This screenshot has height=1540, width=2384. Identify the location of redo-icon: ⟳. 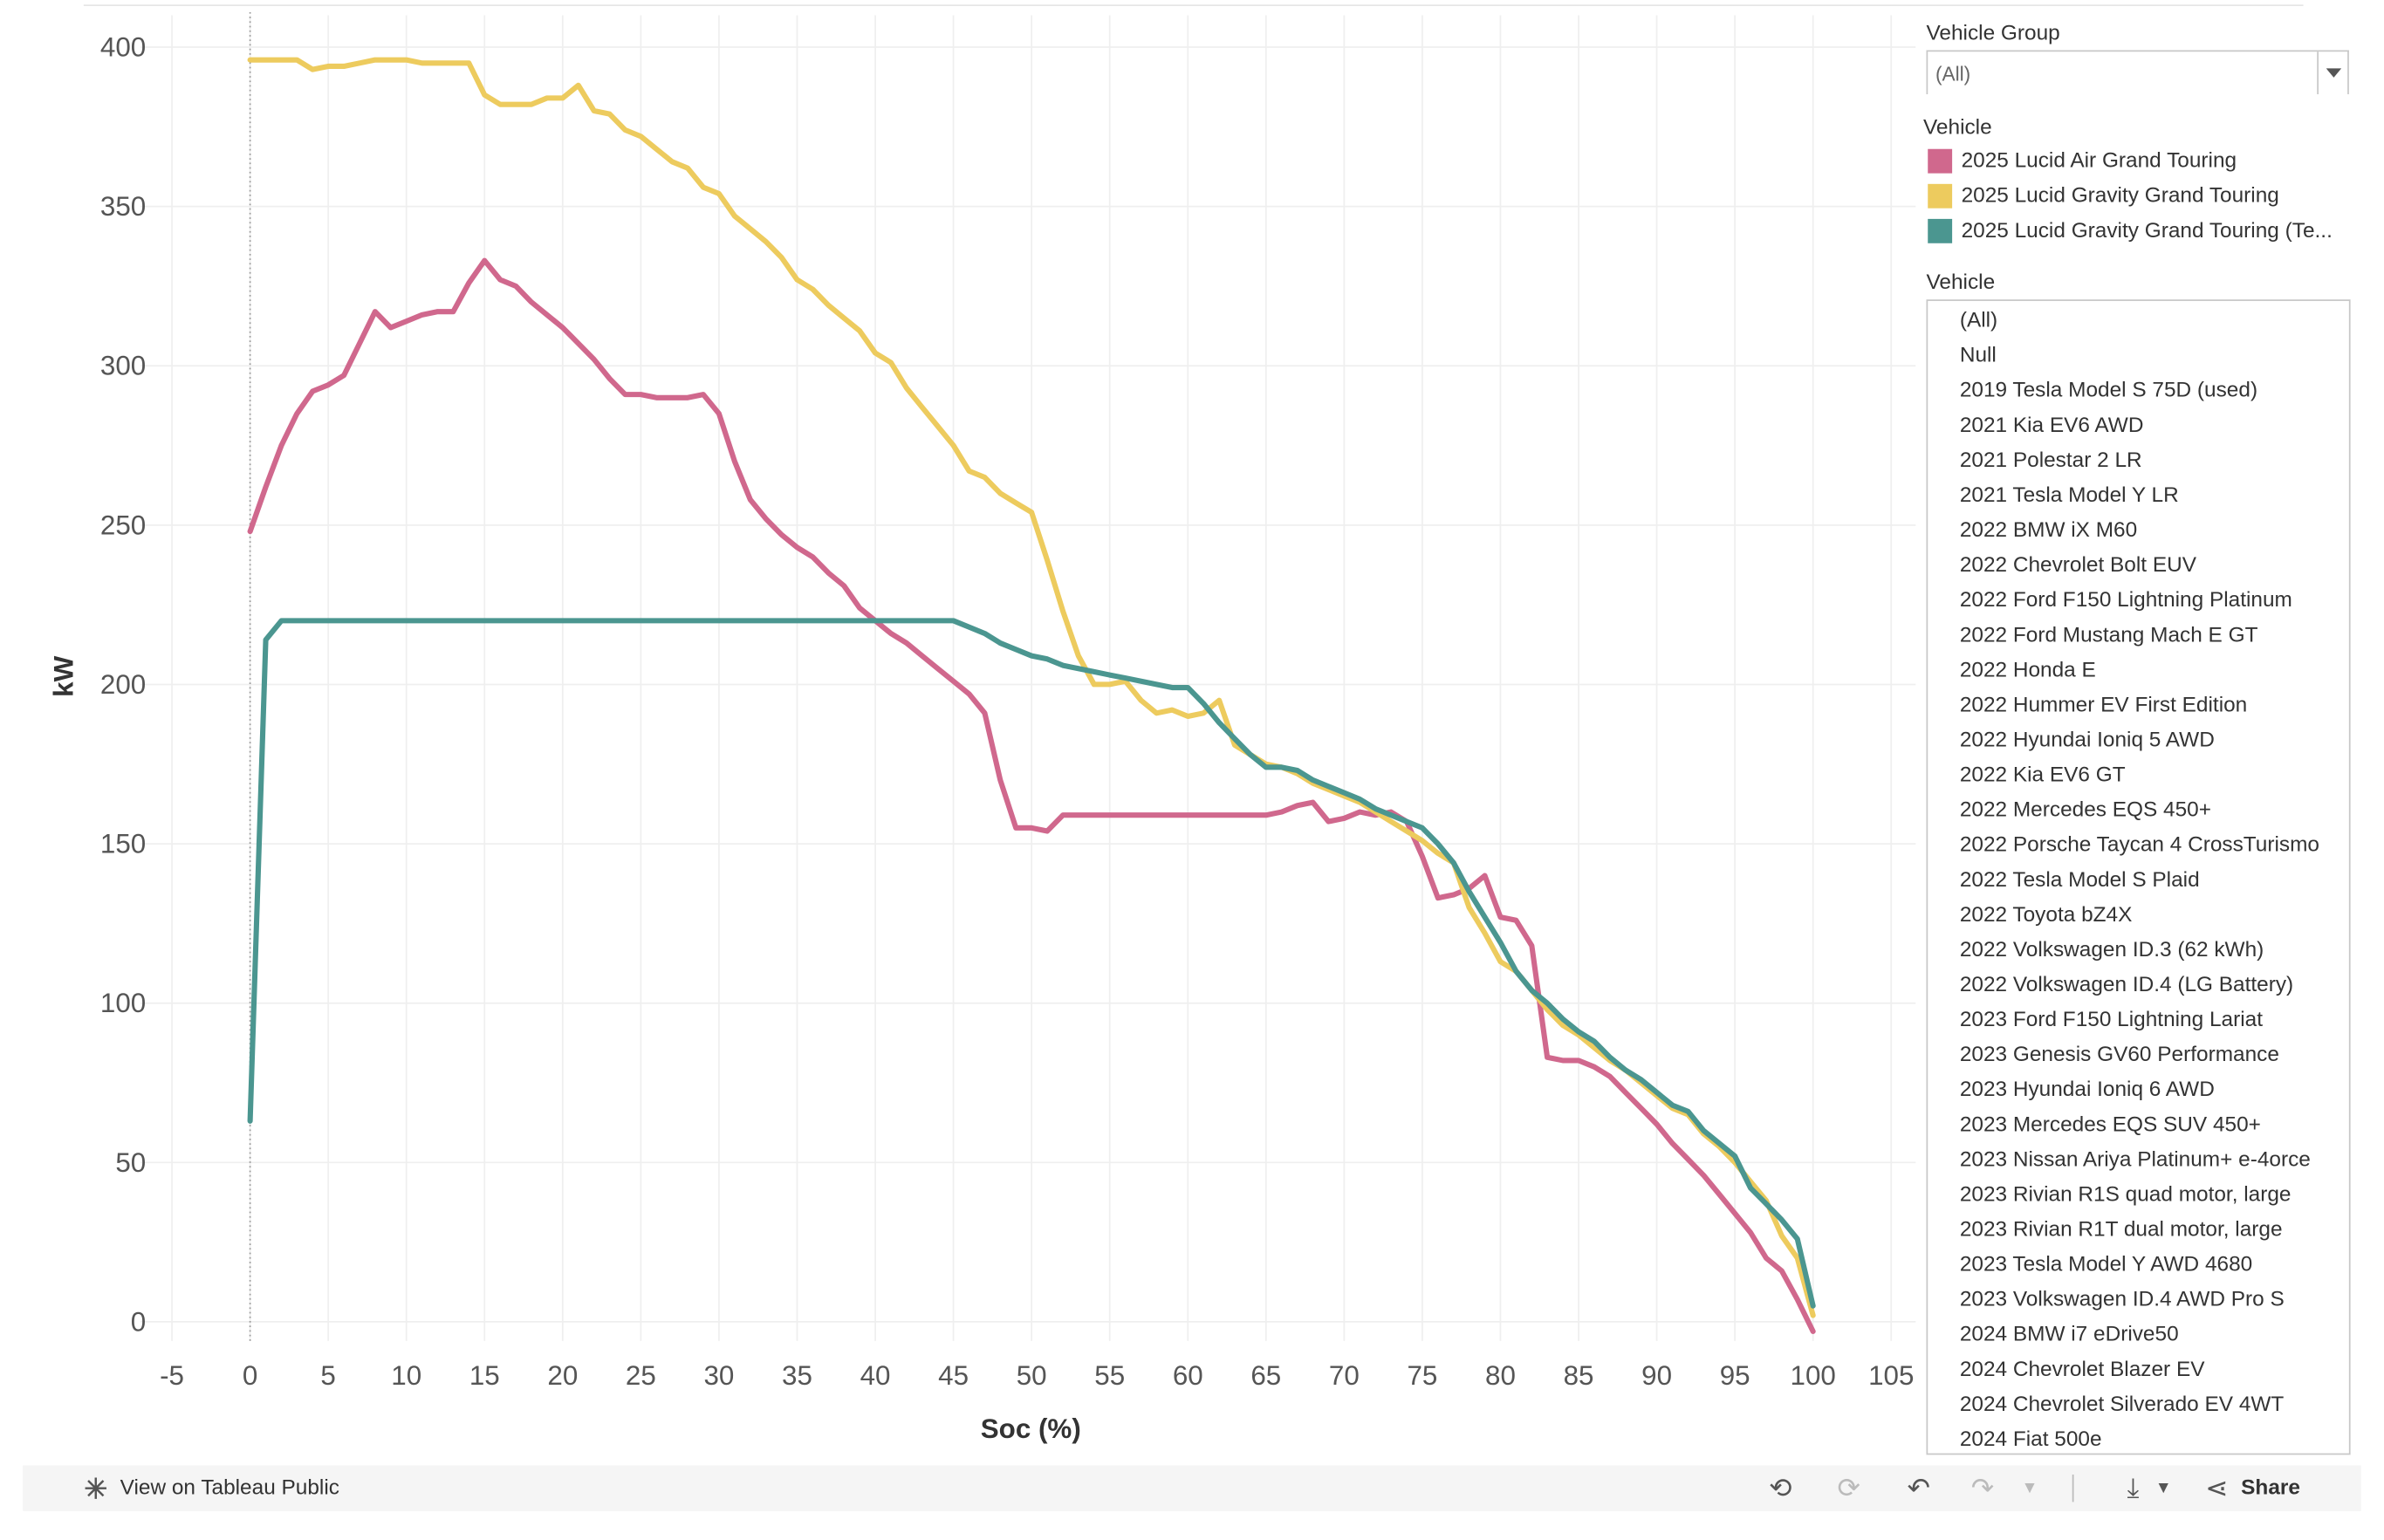
(1849, 1488).